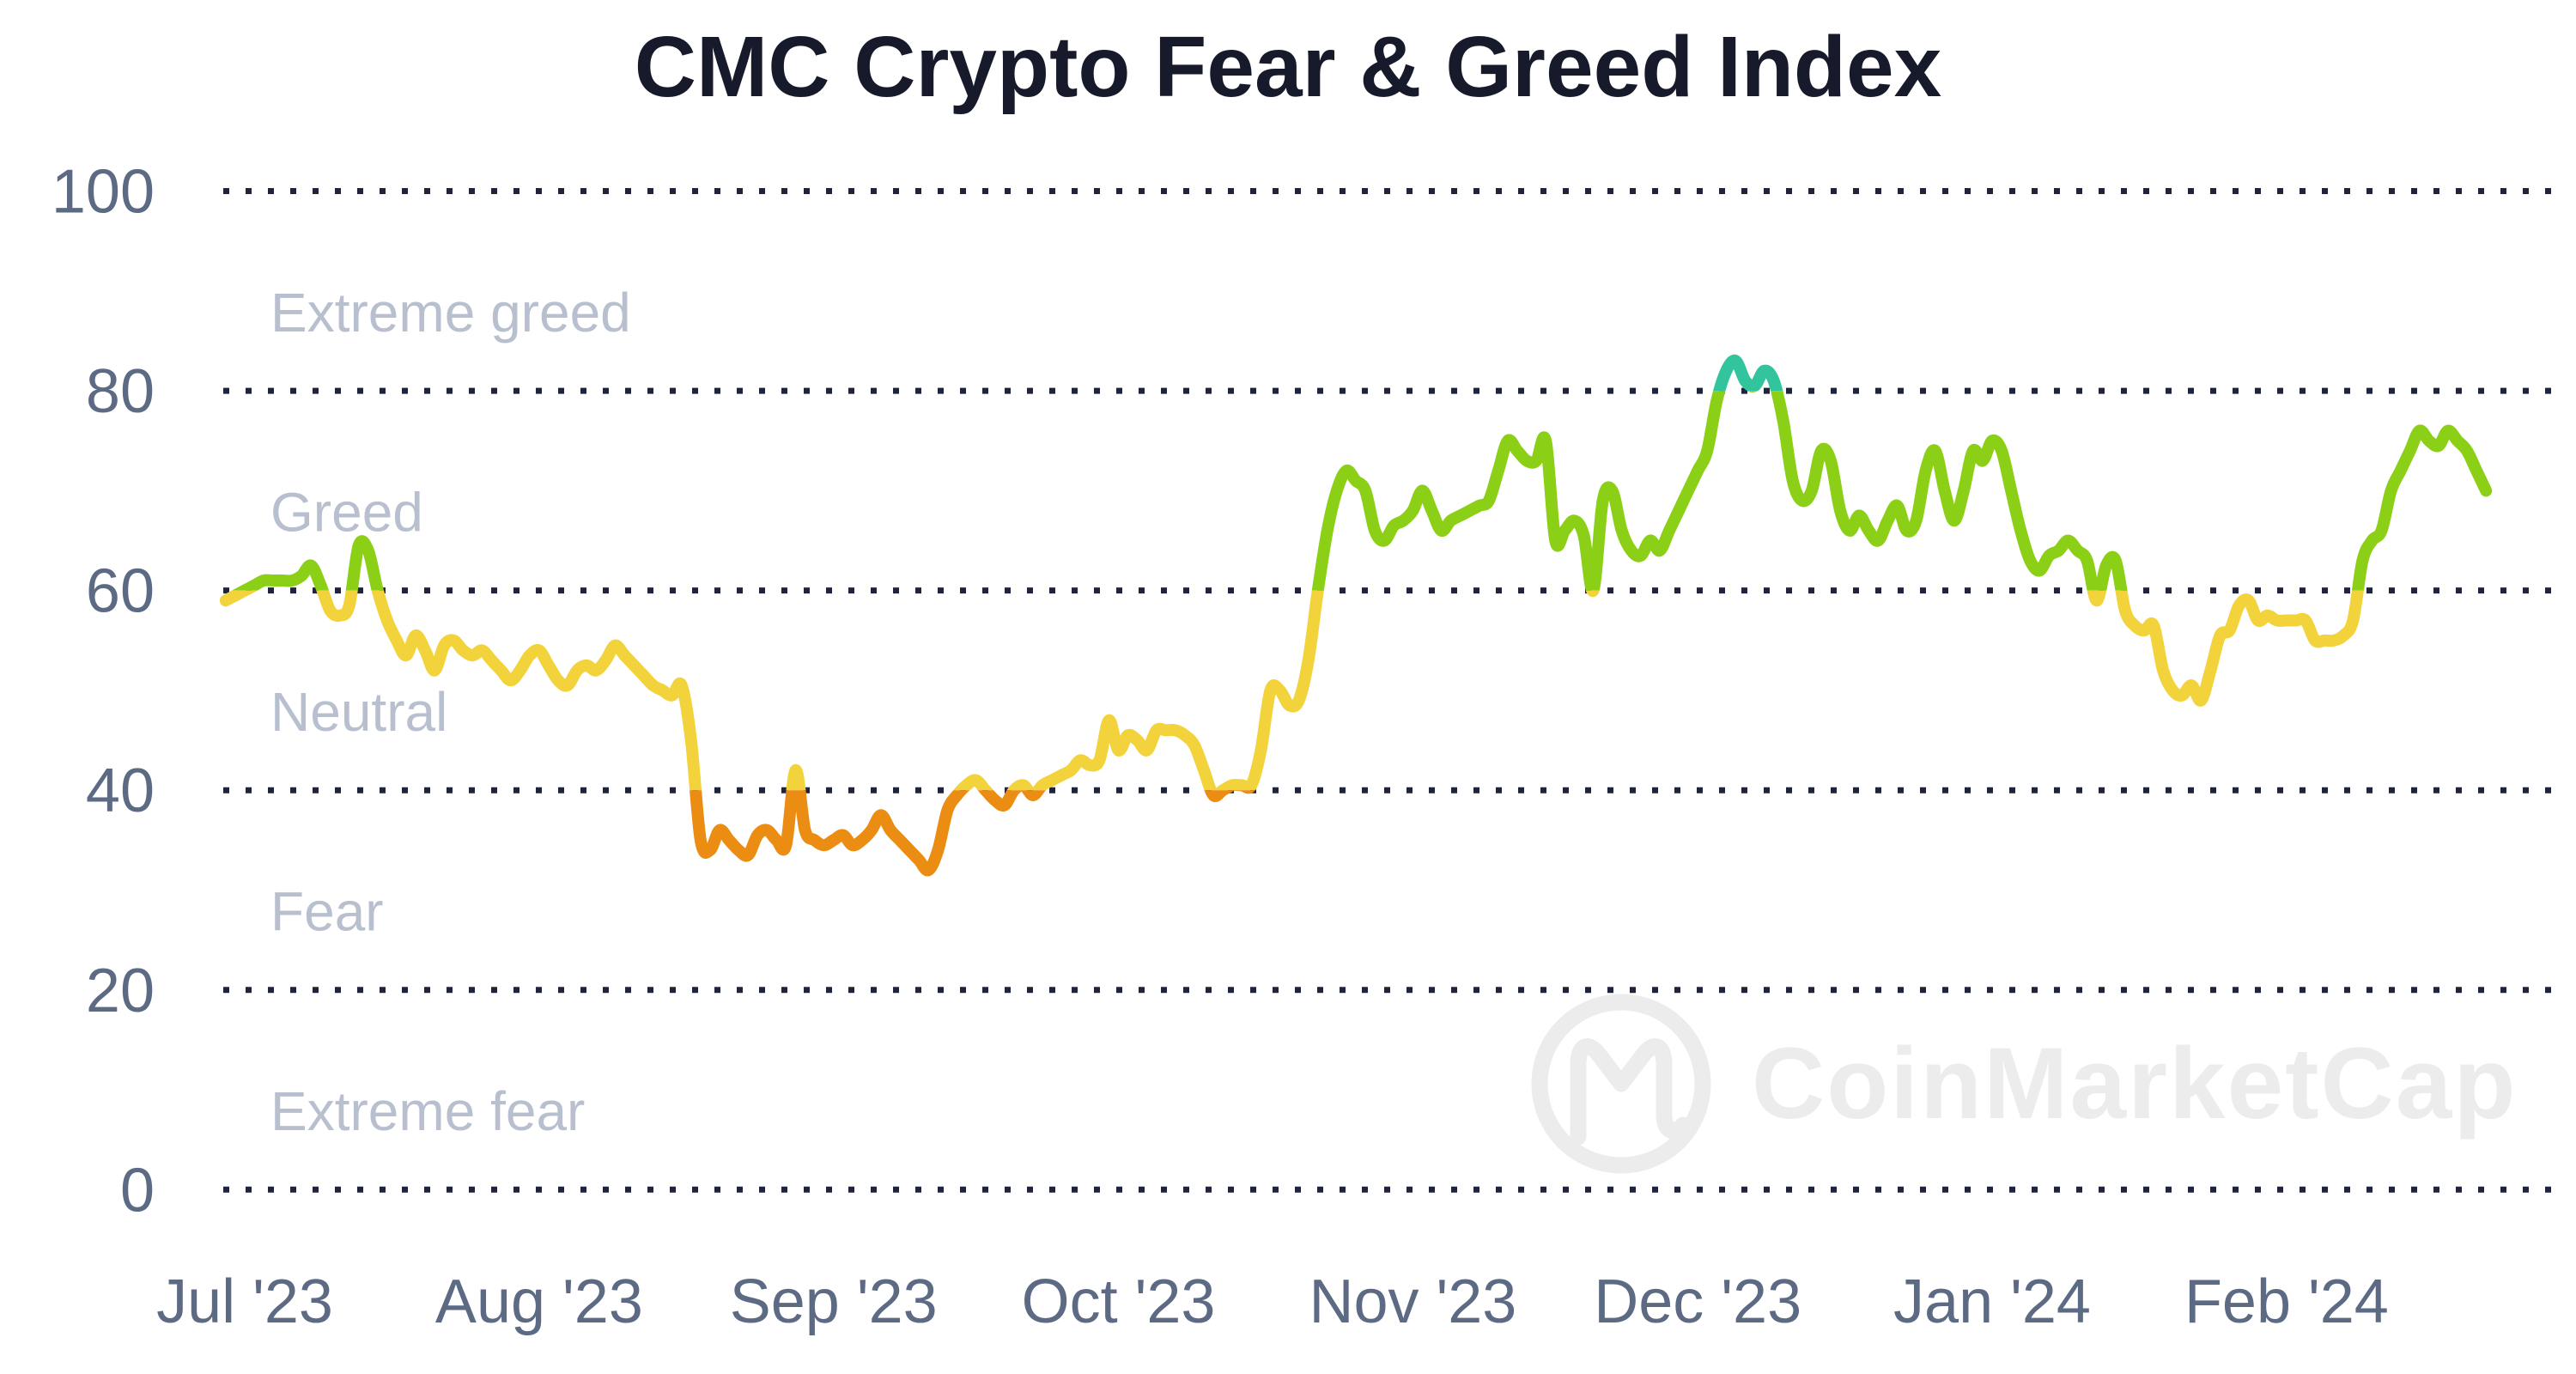  I want to click on zone-label-extreme-fear: Extreme fear, so click(428, 1111).